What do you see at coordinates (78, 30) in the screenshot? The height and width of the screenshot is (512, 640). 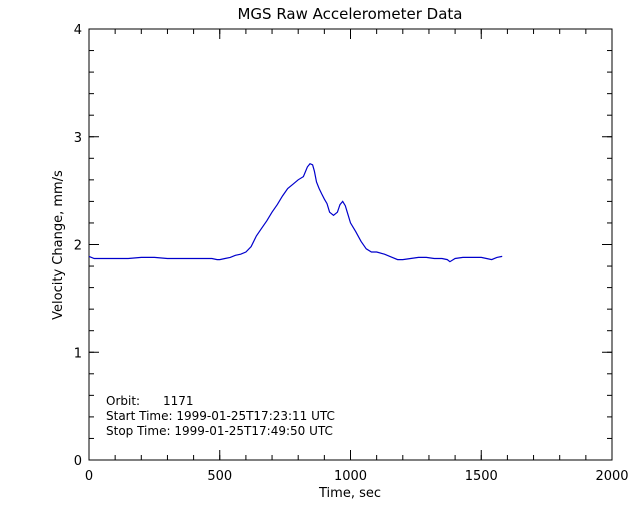 I see `y-tick-label: 4` at bounding box center [78, 30].